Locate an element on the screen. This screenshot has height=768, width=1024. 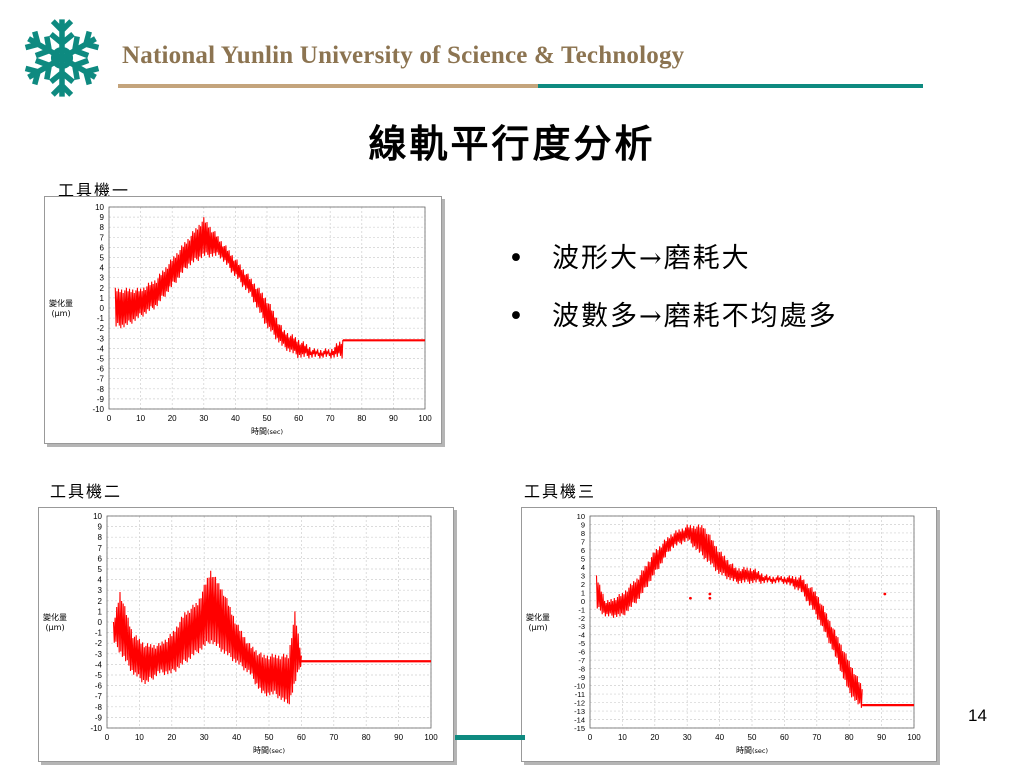
plot-area is located at coordinates (752, 622).